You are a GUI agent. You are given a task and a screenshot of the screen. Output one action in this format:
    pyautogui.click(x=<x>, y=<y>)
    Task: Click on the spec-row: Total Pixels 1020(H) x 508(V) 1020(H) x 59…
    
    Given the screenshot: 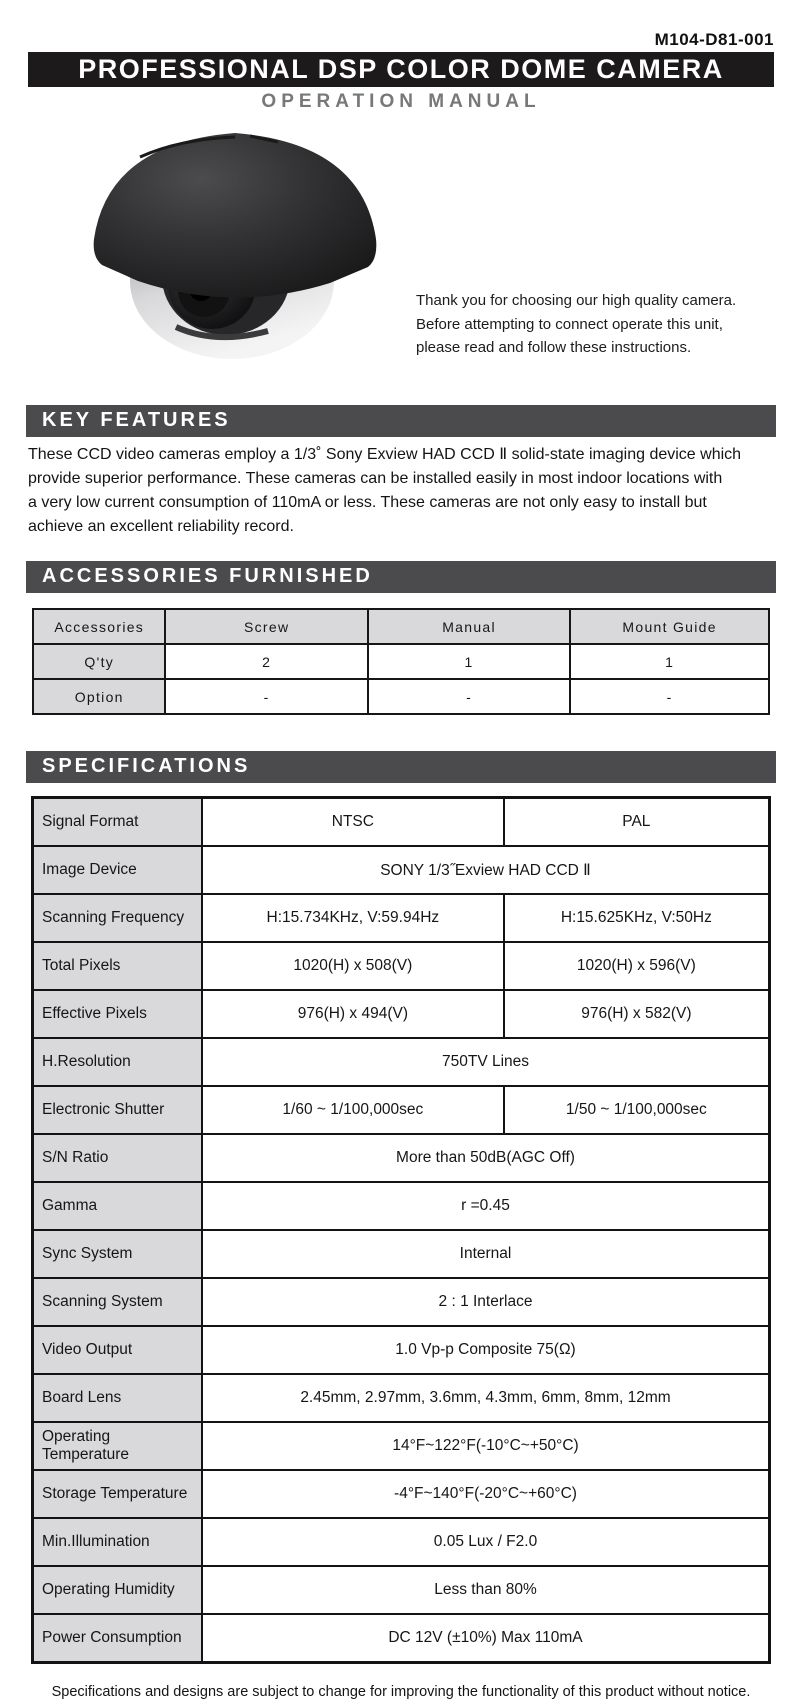 What is the action you would take?
    pyautogui.click(x=401, y=966)
    